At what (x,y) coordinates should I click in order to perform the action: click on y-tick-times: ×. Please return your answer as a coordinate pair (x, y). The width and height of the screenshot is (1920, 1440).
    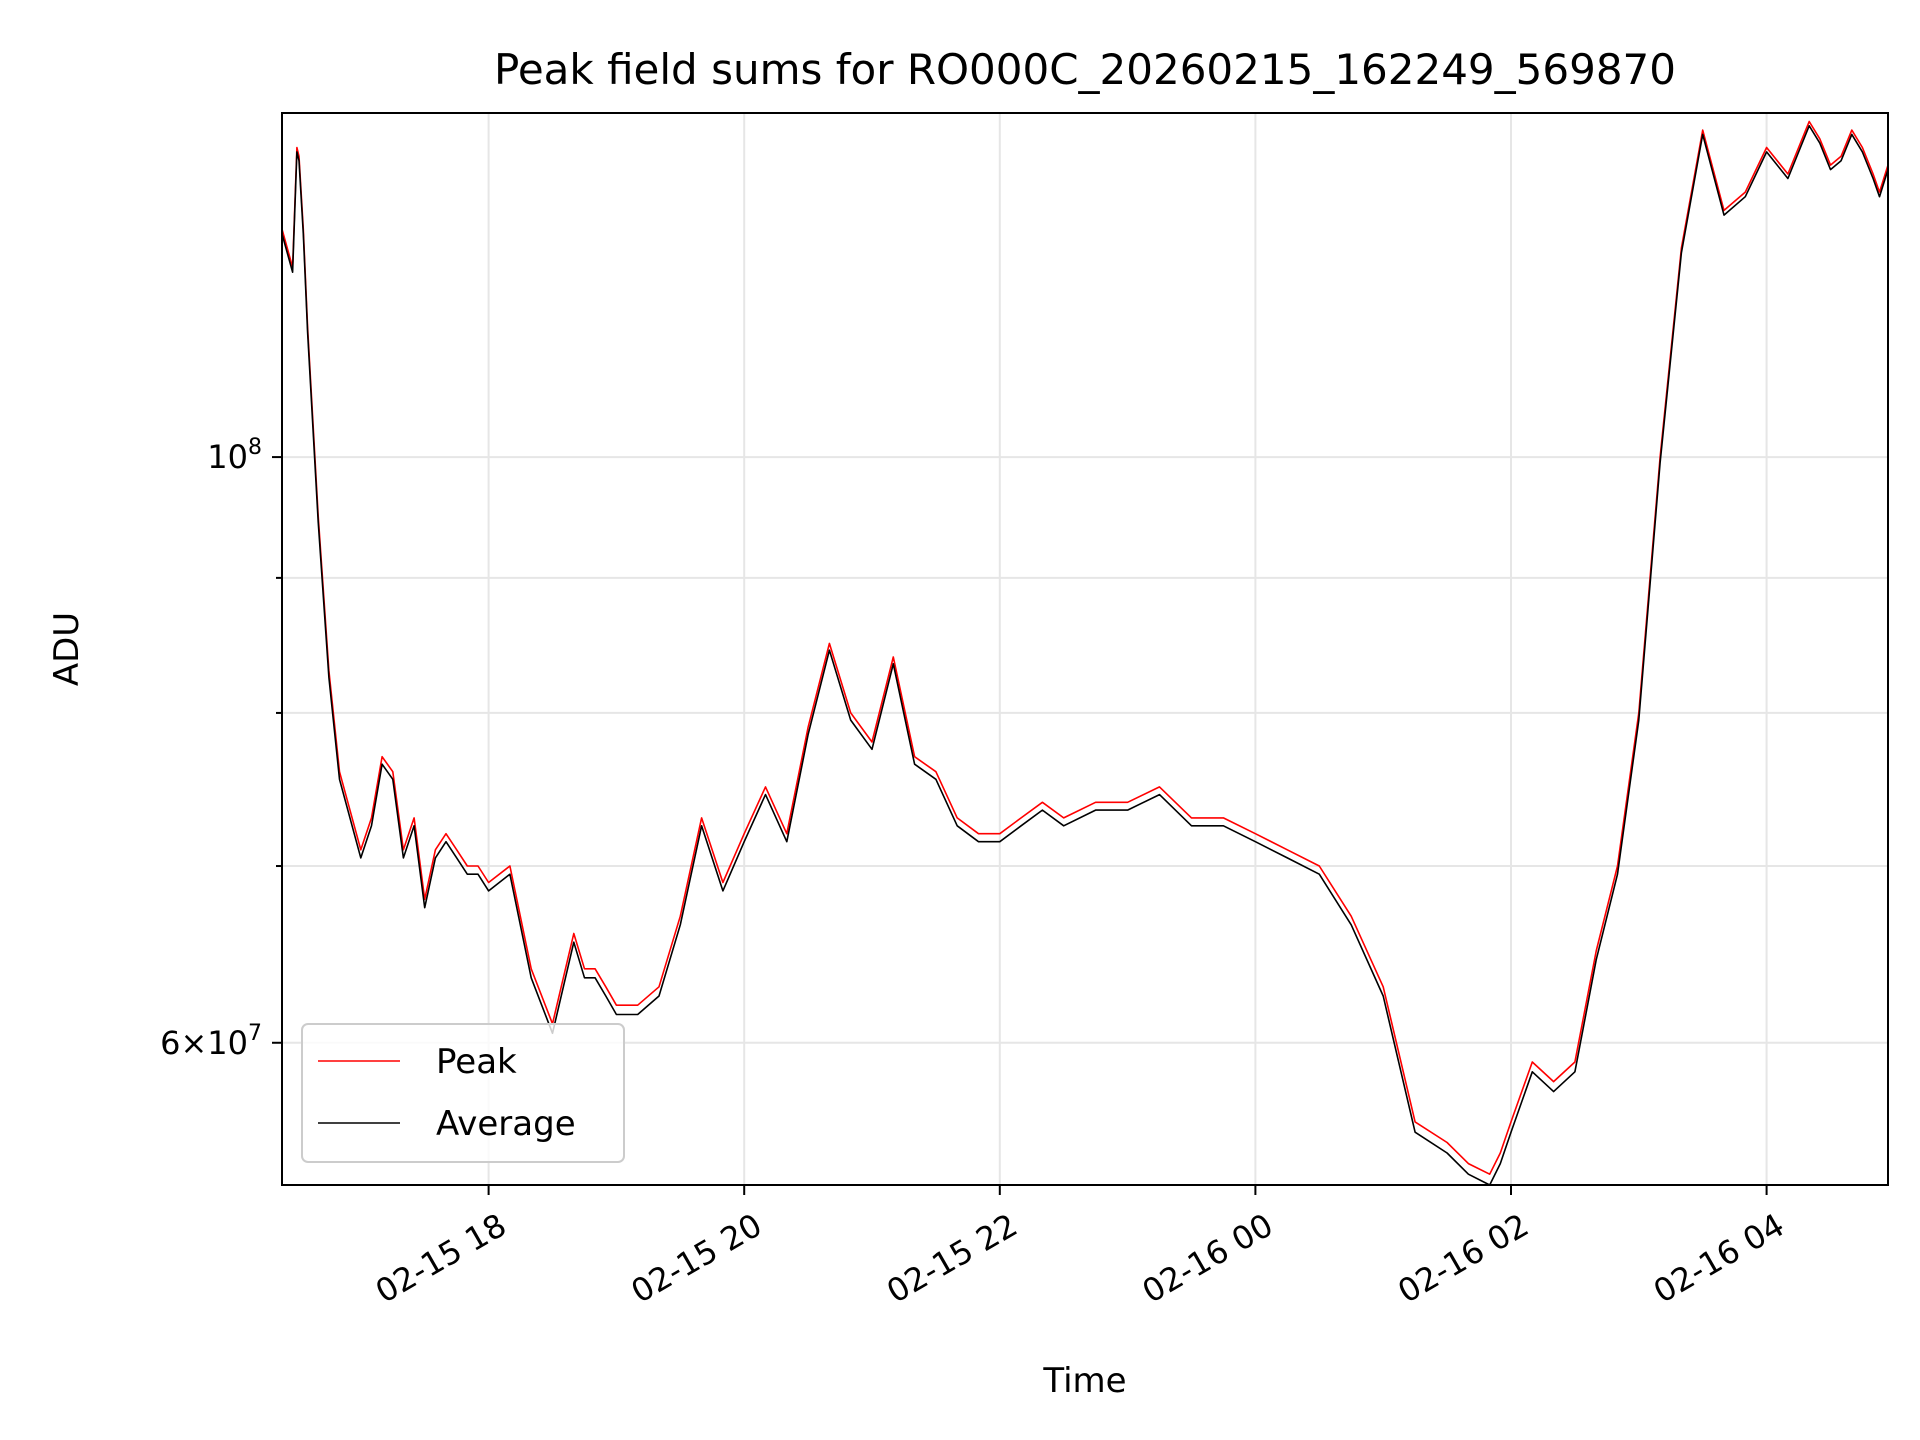
    Looking at the image, I should click on (193, 1043).